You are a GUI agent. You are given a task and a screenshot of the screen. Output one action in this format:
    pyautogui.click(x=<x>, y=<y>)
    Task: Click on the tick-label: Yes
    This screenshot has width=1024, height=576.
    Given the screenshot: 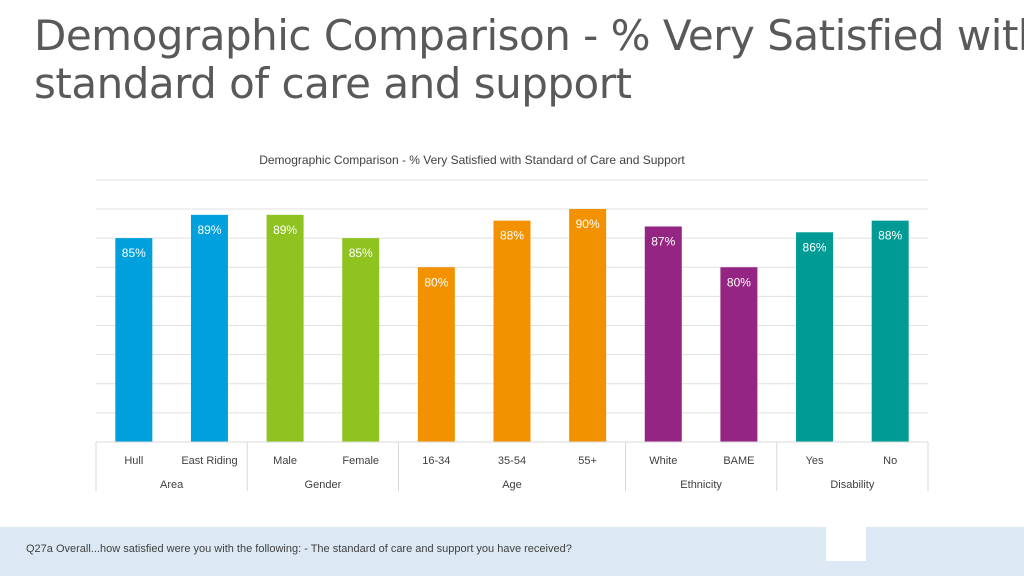 What is the action you would take?
    pyautogui.click(x=815, y=461)
    